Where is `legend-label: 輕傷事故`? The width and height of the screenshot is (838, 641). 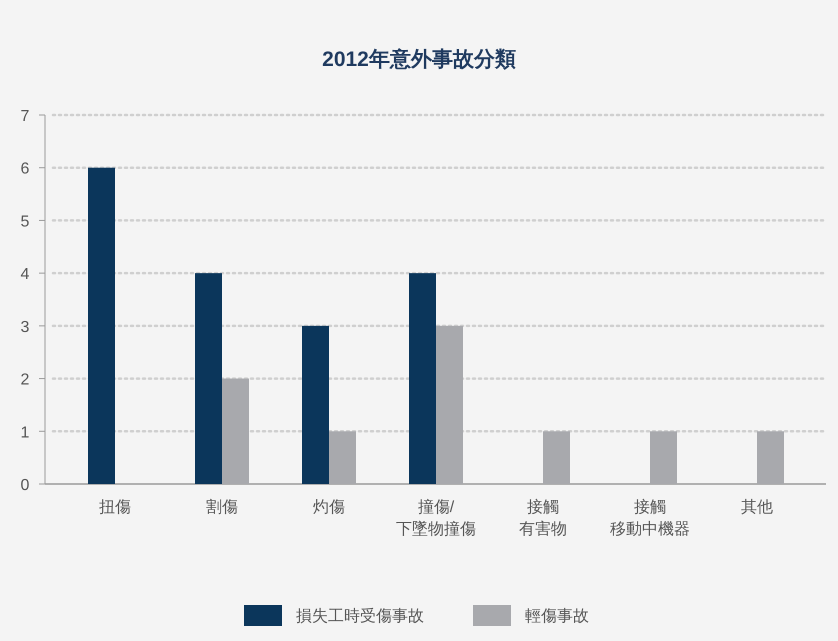
legend-label: 輕傷事故 is located at coordinates (557, 616).